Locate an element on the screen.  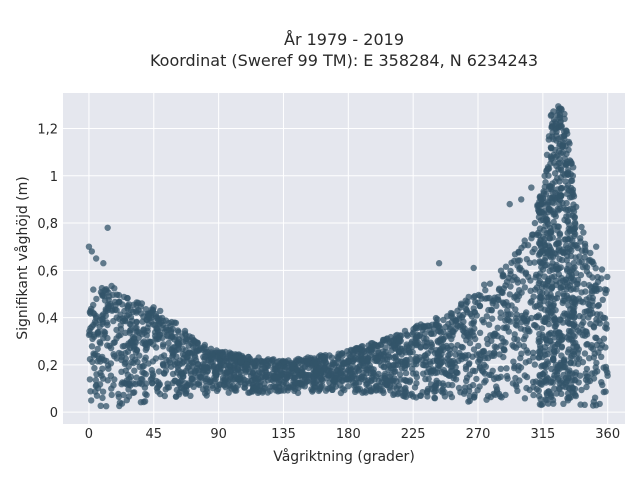
y-tick-label: 0,2 is located at coordinates (47, 366).